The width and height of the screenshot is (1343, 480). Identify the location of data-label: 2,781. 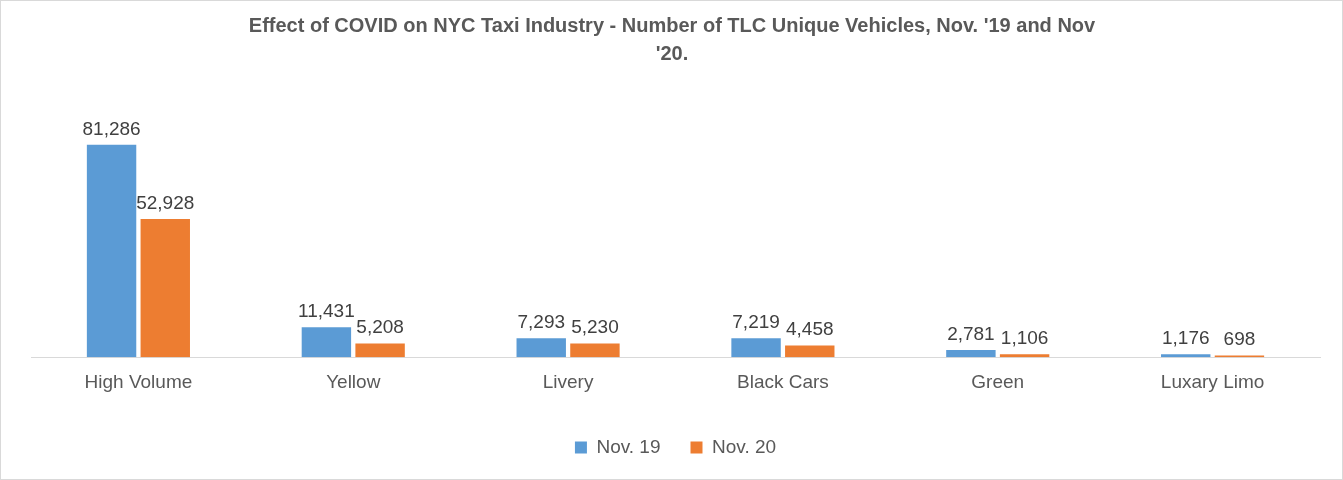
(971, 333).